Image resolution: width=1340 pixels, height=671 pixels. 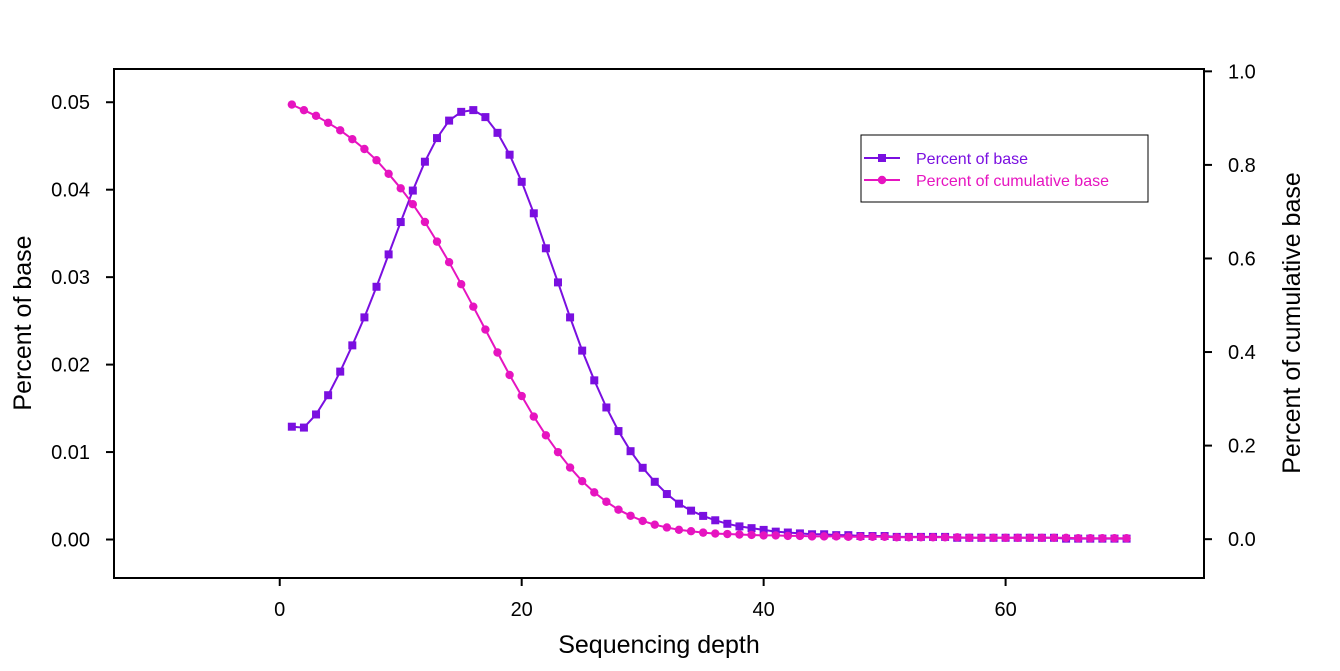 I want to click on y2-tick-label: 0.4, so click(x=1242, y=353).